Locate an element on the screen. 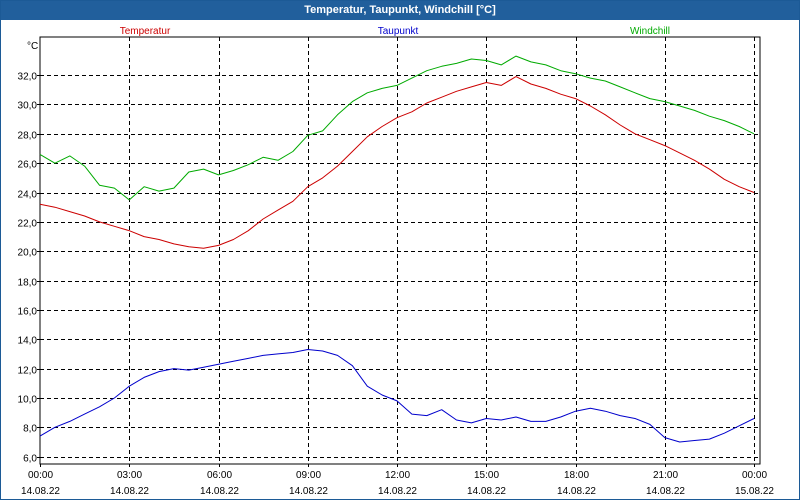  y-tick-label: 14,0 is located at coordinates (28, 341).